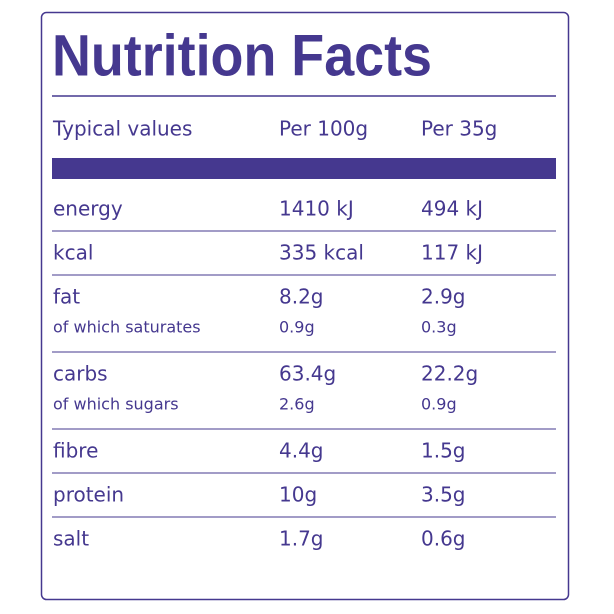  What do you see at coordinates (459, 129) in the screenshot?
I see `header-cell: Per 35g` at bounding box center [459, 129].